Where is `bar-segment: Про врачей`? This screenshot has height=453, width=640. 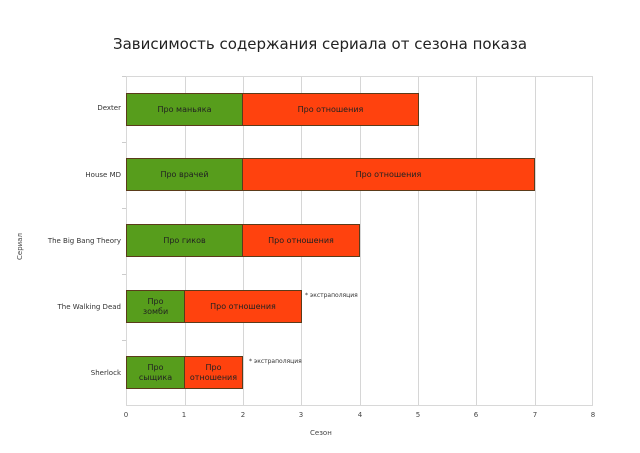 bar-segment: Про врачей is located at coordinates (184, 174).